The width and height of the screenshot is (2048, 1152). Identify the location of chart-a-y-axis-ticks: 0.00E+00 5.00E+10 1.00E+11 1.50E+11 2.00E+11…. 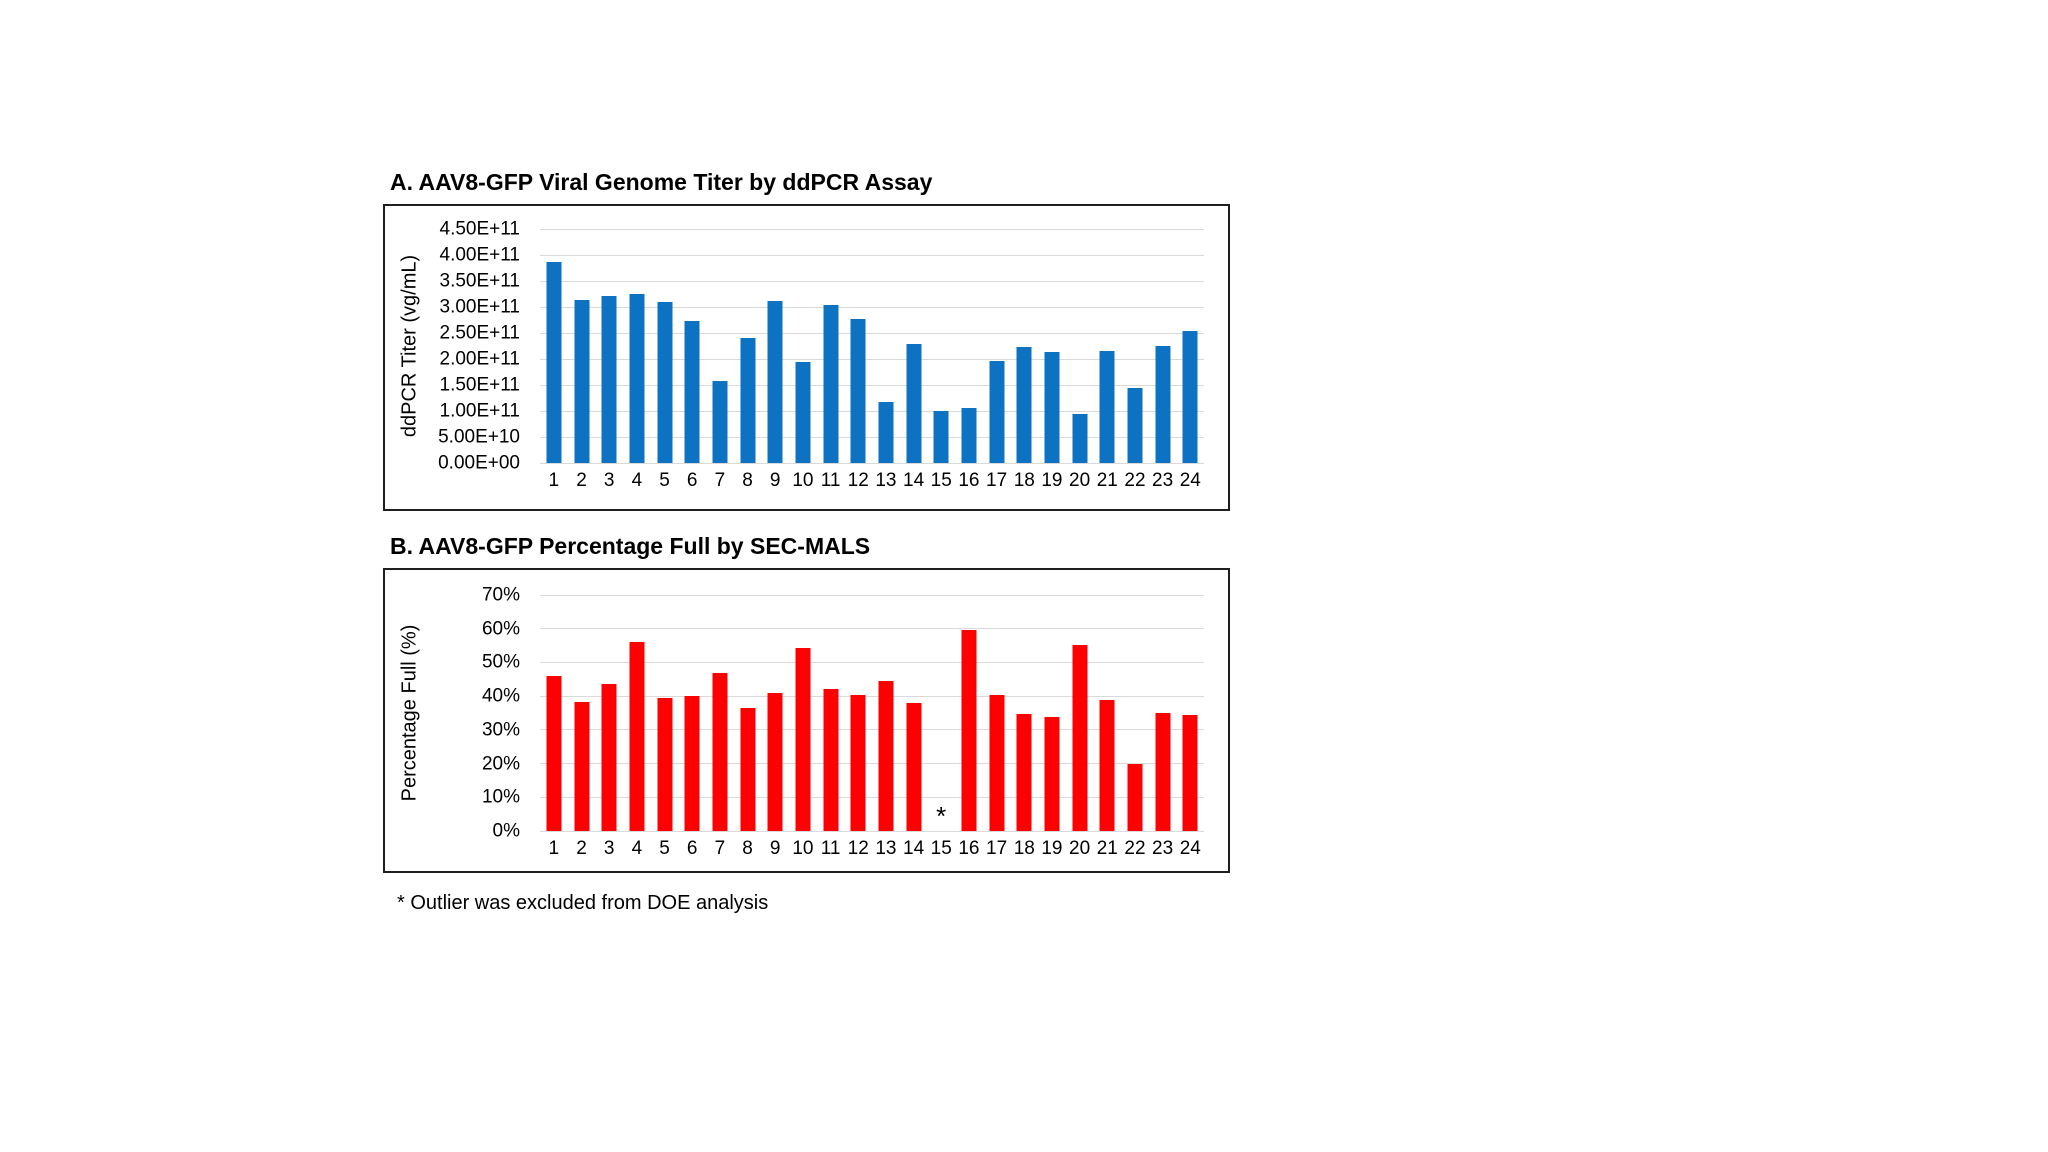
(456, 346).